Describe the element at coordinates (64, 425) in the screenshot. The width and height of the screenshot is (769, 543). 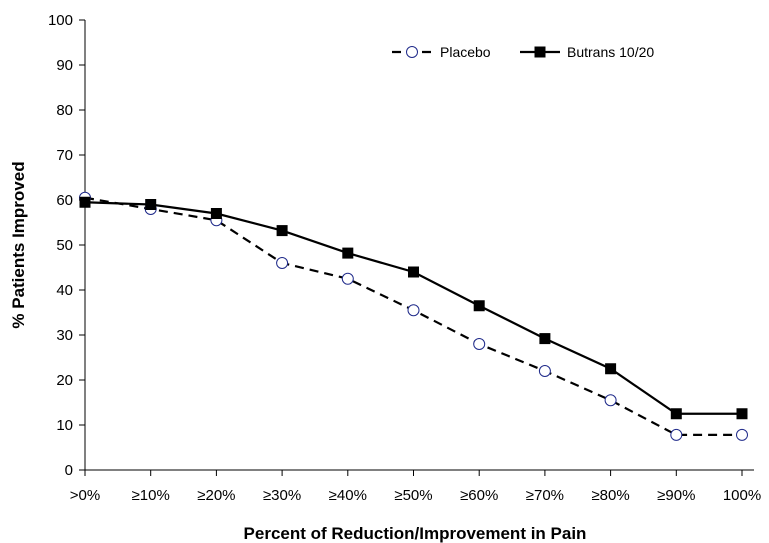
I see `y-tick-label: 10` at that location.